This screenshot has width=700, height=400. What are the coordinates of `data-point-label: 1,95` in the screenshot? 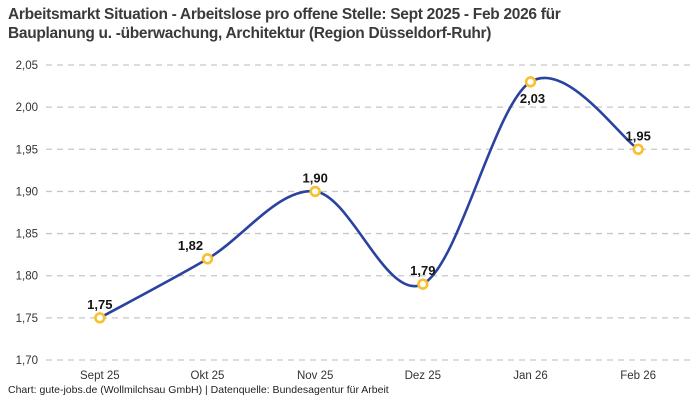 It's located at (638, 135).